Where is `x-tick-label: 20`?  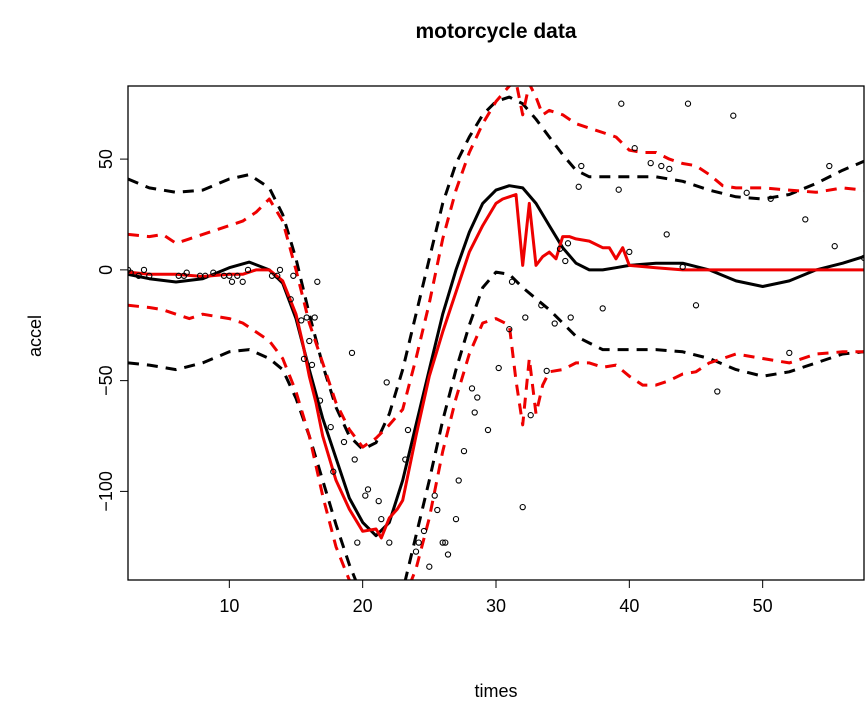
x-tick-label: 20 is located at coordinates (363, 606).